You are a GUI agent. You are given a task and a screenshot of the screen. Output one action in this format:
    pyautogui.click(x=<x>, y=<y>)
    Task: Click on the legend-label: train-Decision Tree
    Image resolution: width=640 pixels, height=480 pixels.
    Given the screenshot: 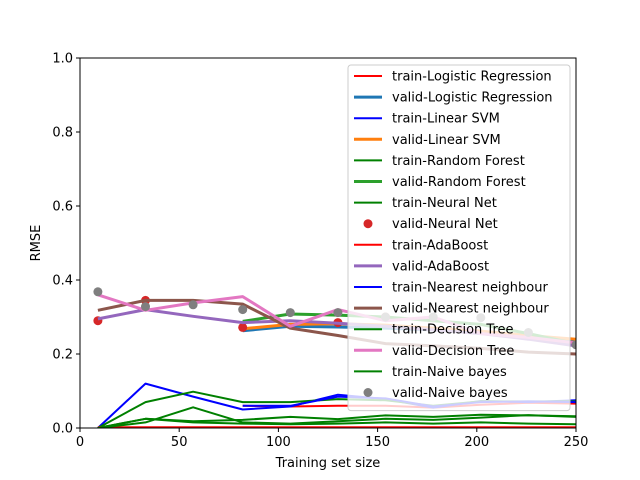 What is the action you would take?
    pyautogui.click(x=453, y=330)
    